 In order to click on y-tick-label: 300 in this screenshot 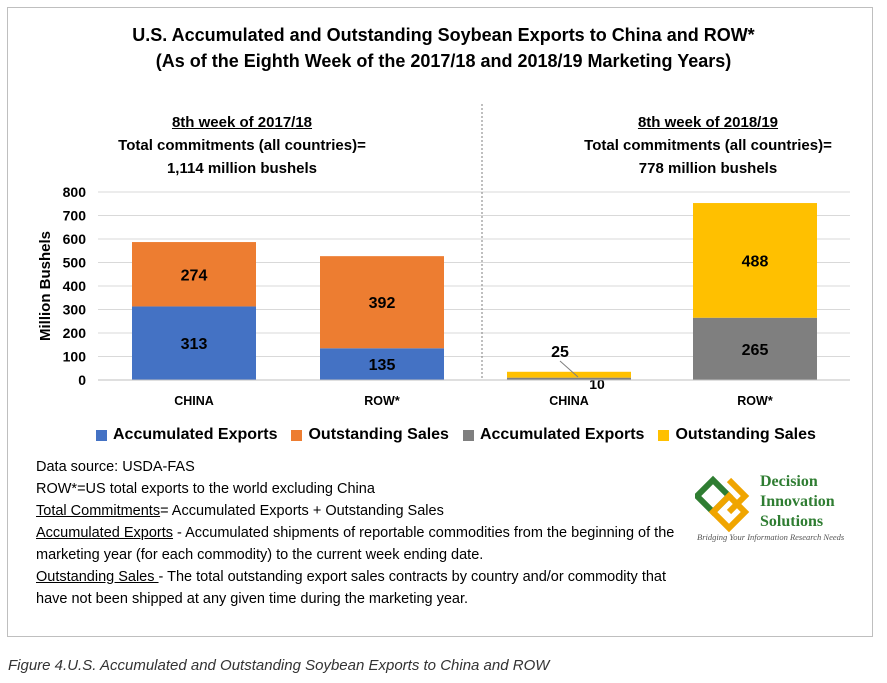, I will do `click(75, 310)`.